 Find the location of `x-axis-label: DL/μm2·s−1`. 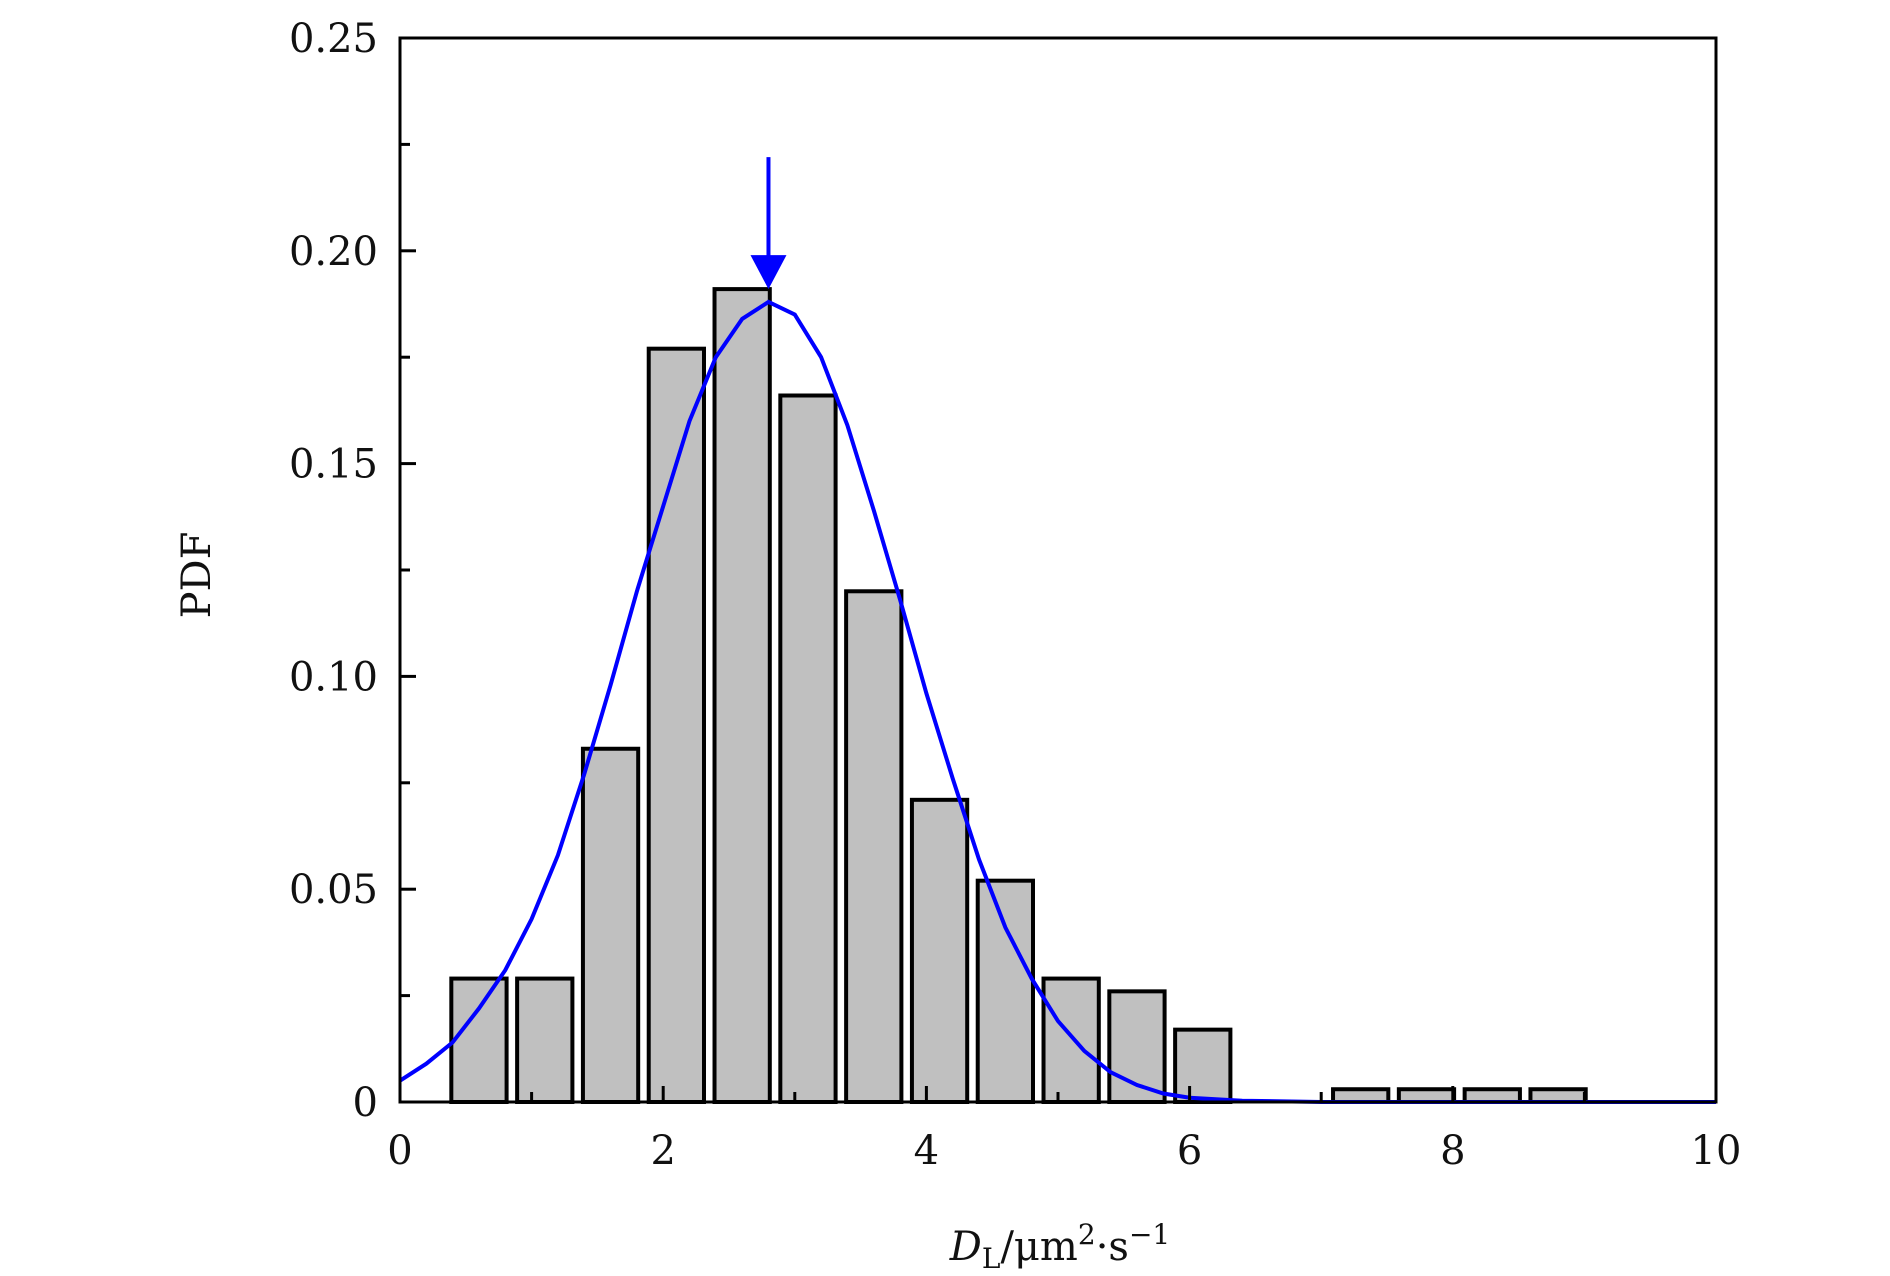

x-axis-label: DL/μm2·s−1 is located at coordinates (1059, 1246).